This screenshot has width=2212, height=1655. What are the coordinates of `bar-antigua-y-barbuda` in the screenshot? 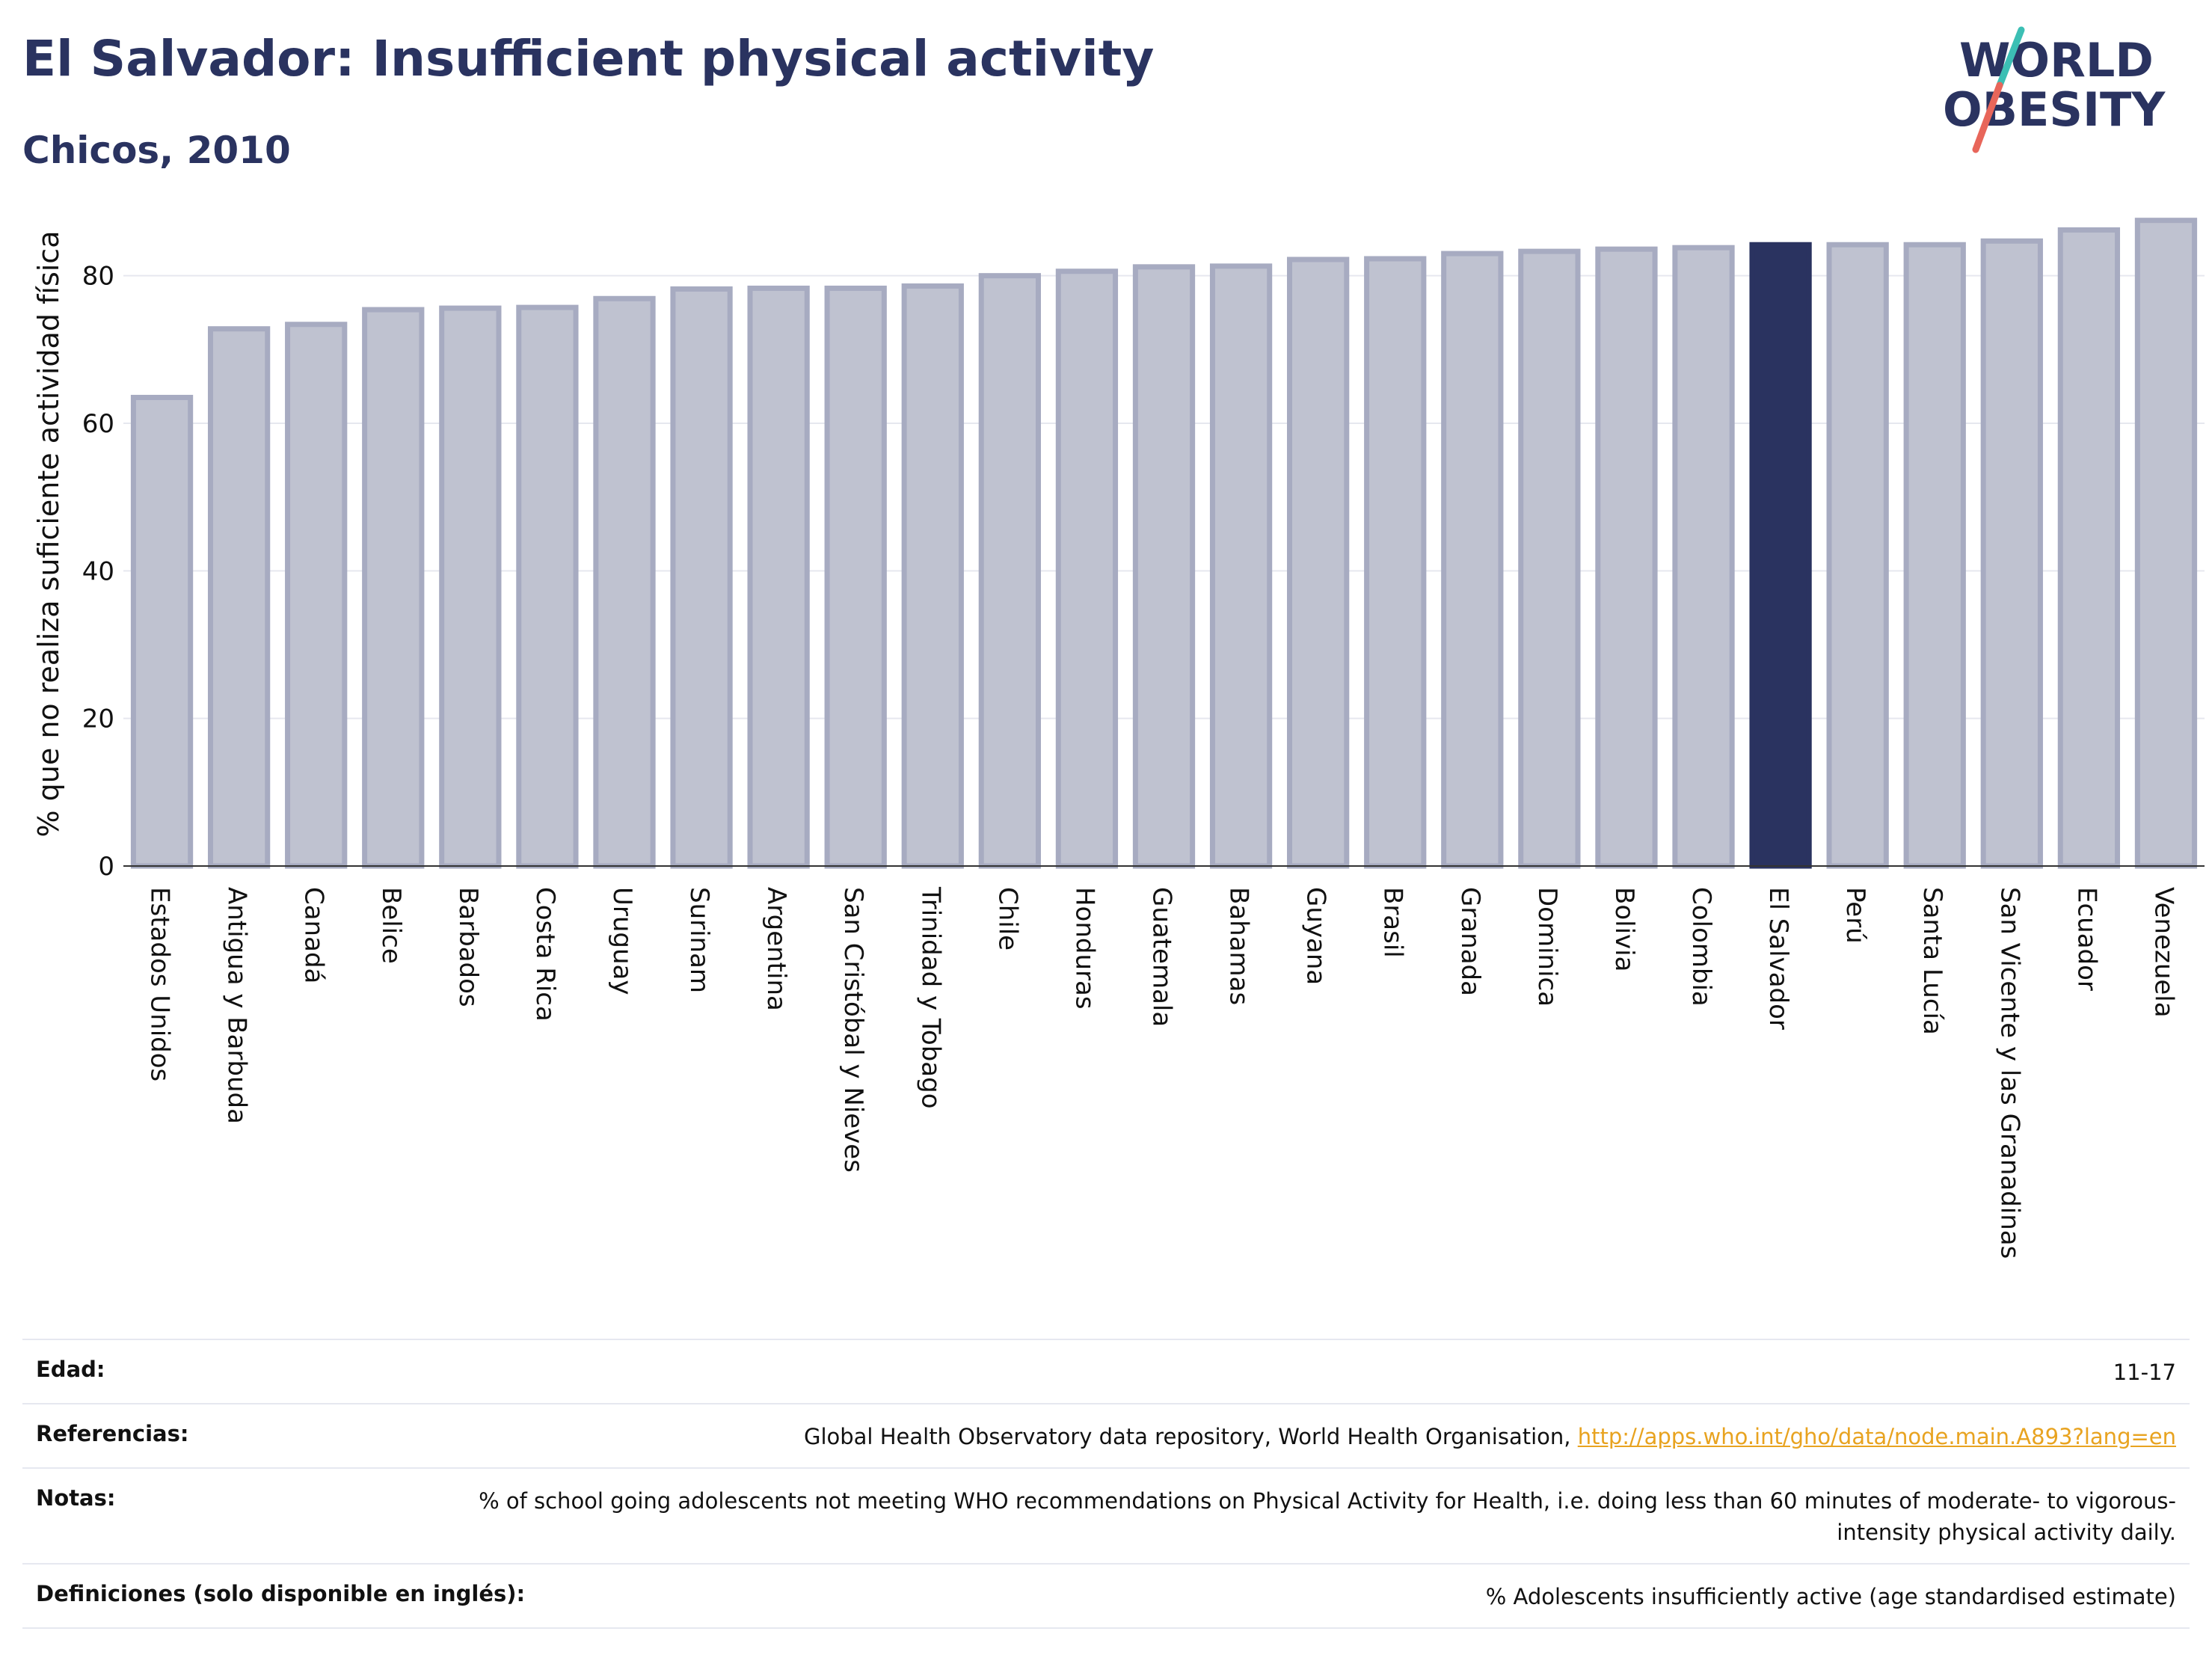 It's located at (239, 597).